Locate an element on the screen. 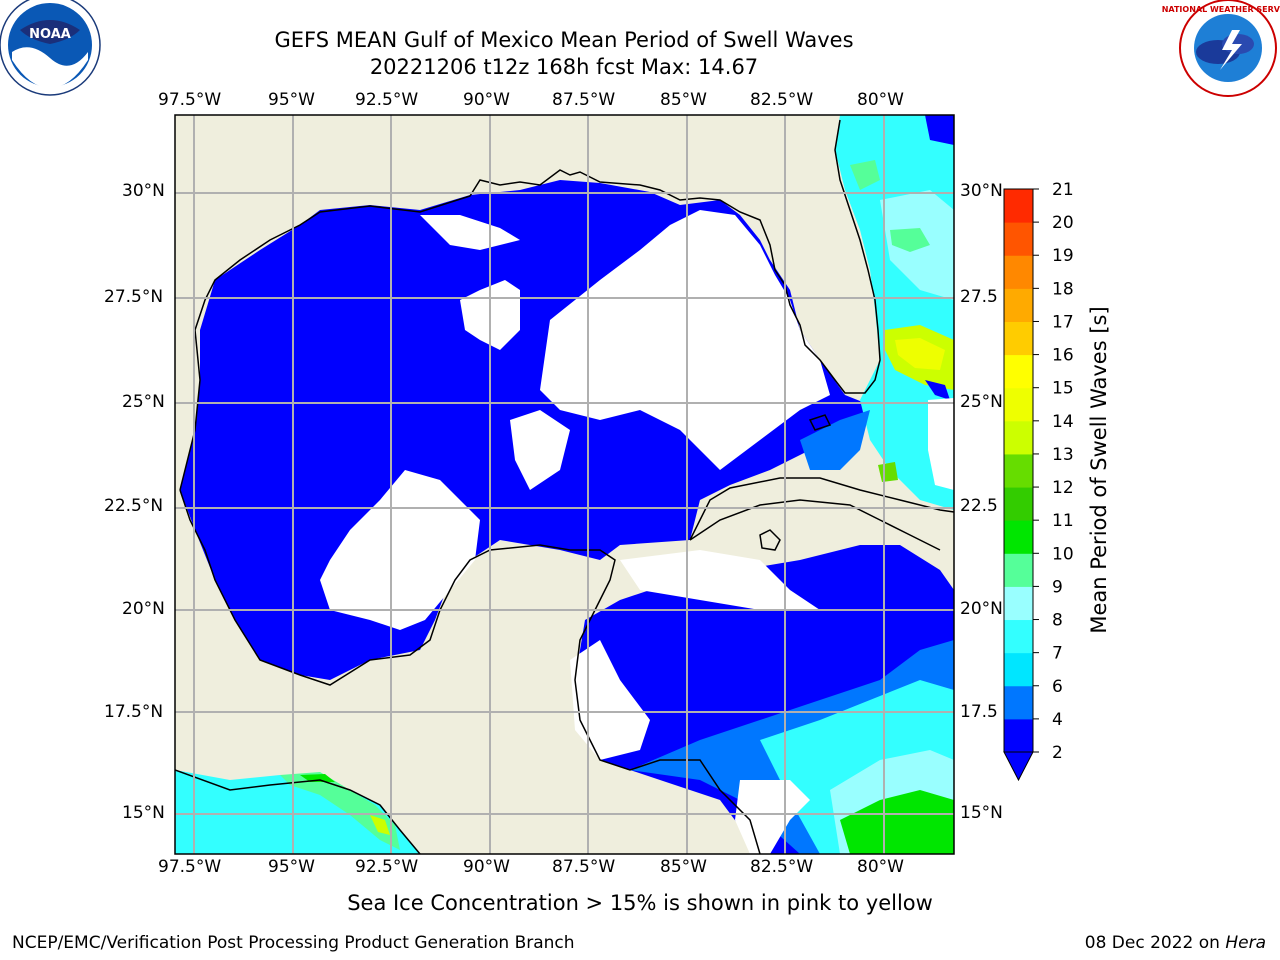 The width and height of the screenshot is (1280, 960). chart-subtitle: 20221206 t12z 168h fcst Max: 14.67 is located at coordinates (564, 67).